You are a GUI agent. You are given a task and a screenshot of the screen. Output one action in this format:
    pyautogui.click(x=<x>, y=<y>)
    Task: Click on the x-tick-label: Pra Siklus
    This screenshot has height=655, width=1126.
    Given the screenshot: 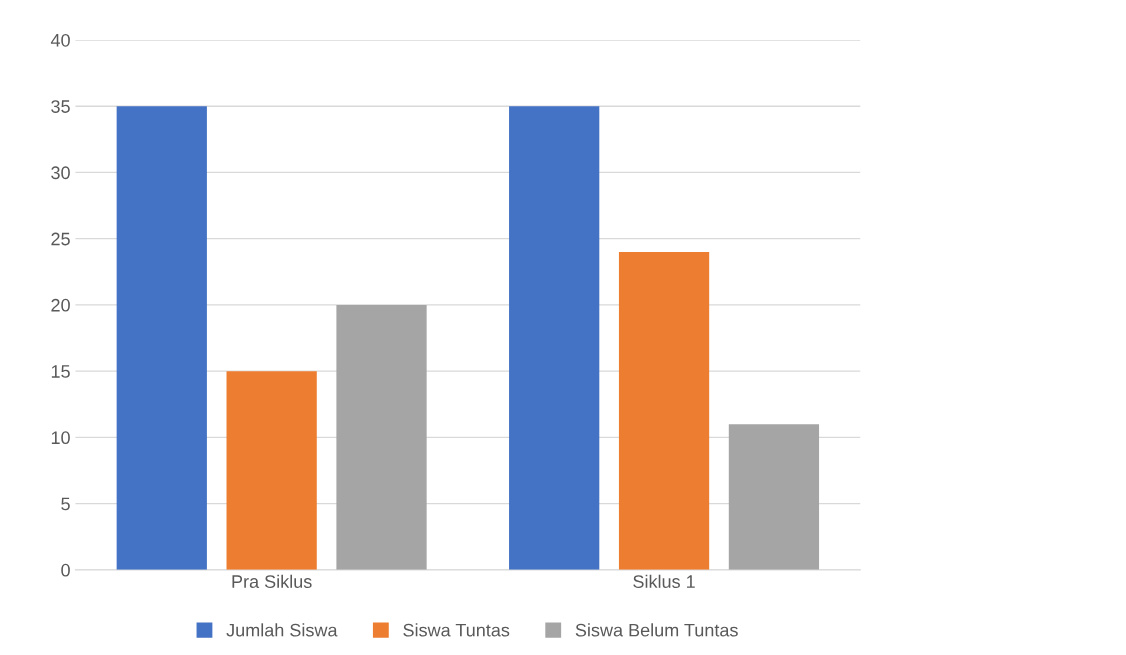 What is the action you would take?
    pyautogui.click(x=272, y=581)
    